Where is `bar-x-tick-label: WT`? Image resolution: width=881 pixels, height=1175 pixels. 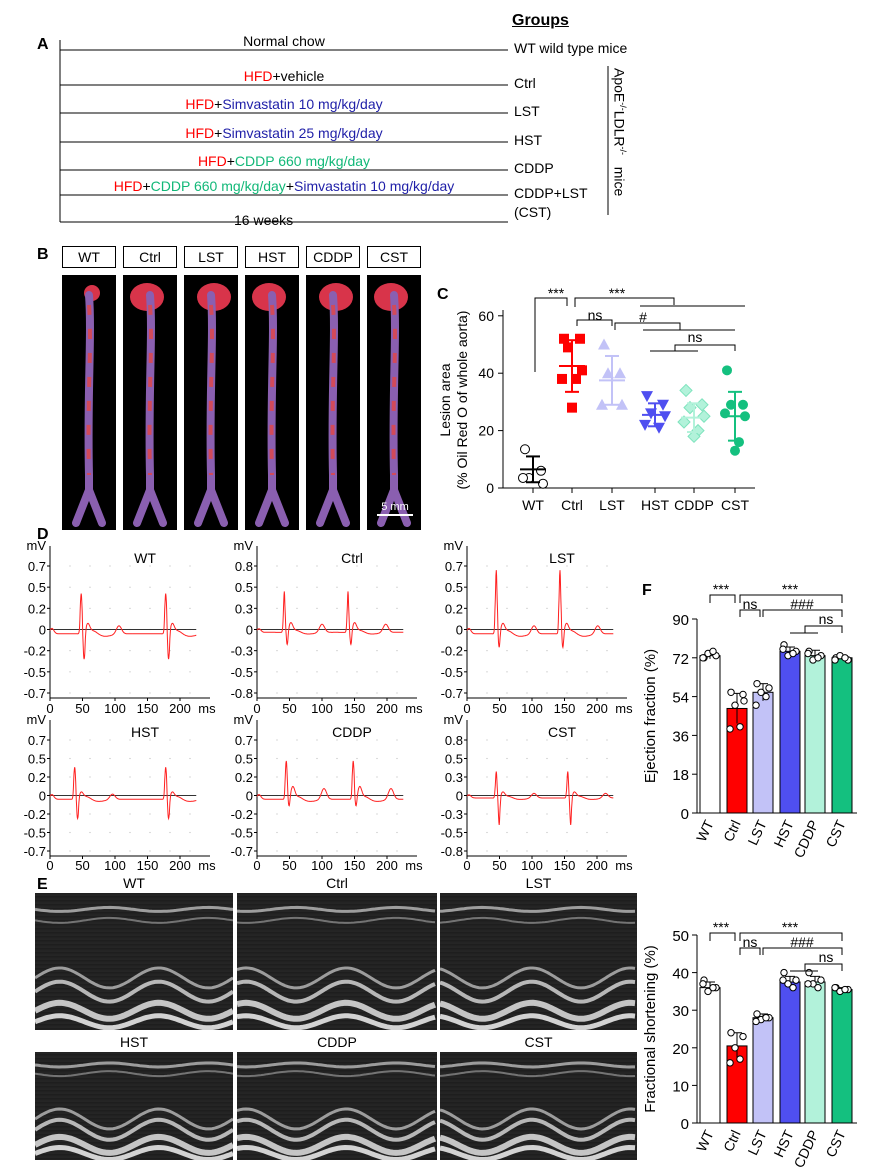 bar-x-tick-label: WT is located at coordinates (705, 1140).